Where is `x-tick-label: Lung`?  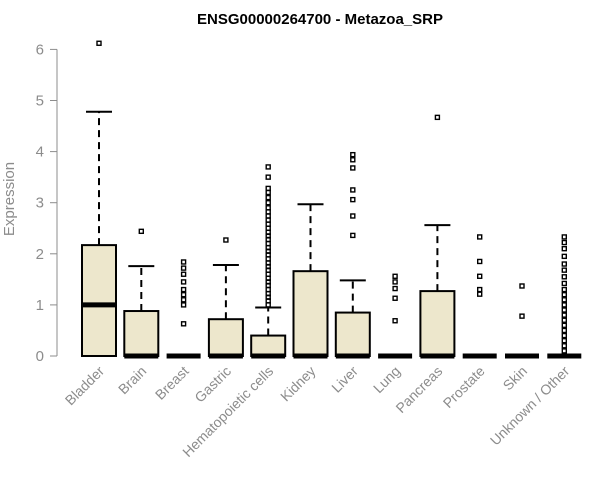
x-tick-label: Lung is located at coordinates (386, 379).